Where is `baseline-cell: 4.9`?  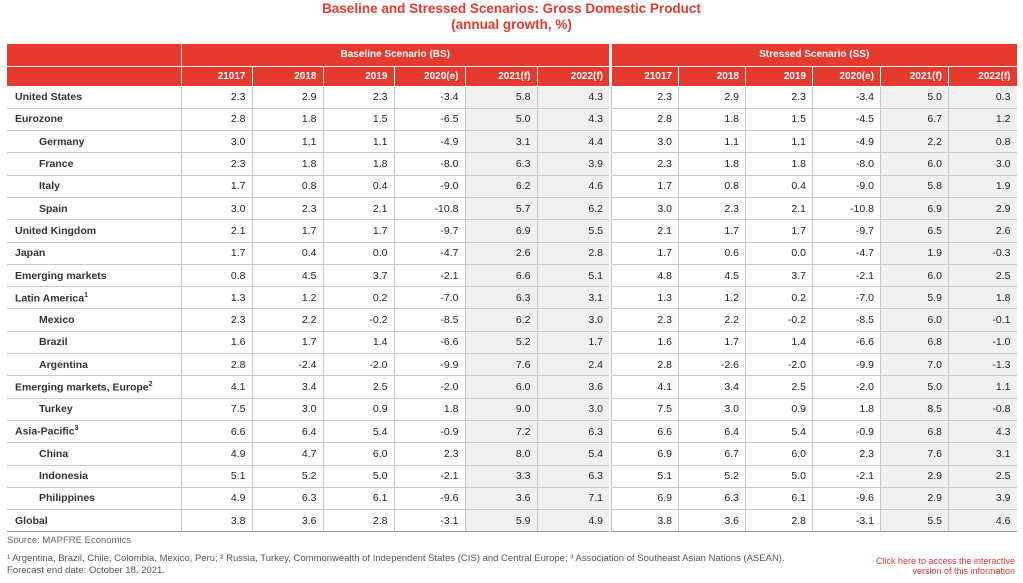
baseline-cell: 4.9 is located at coordinates (573, 521).